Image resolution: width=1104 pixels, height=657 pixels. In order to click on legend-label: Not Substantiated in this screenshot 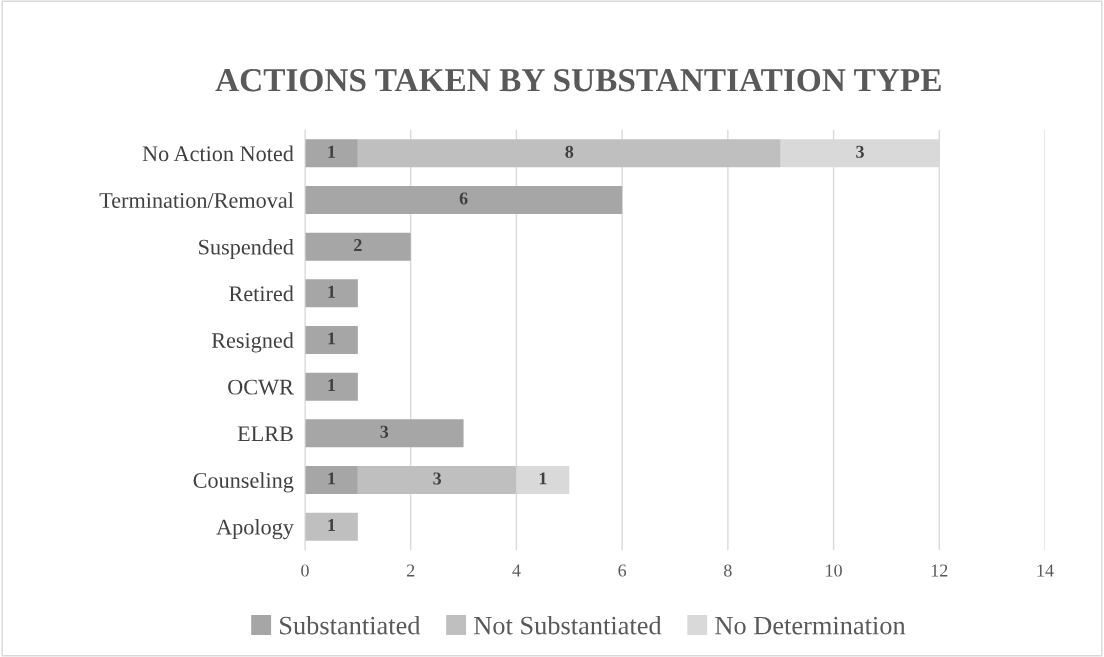, I will do `click(568, 625)`.